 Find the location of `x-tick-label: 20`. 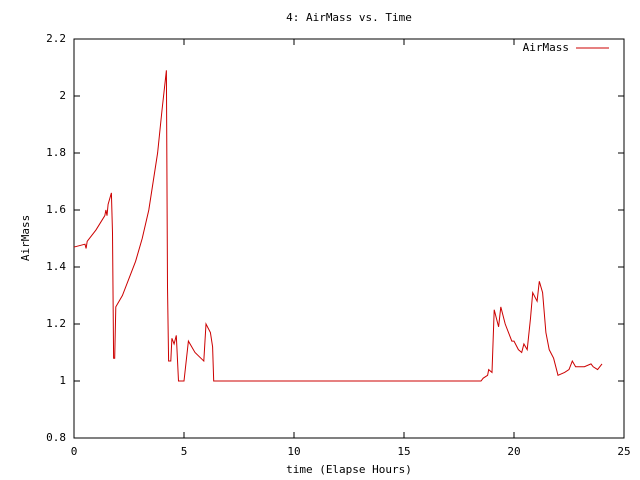

x-tick-label: 20 is located at coordinates (513, 451).